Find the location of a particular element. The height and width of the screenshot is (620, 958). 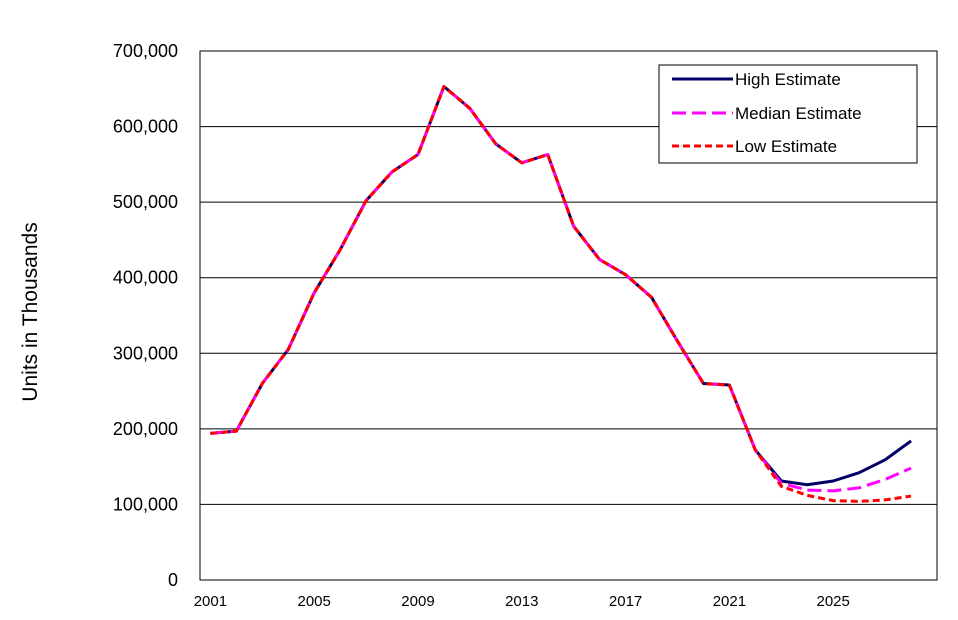

legend-label-low: Low Estimate is located at coordinates (786, 146).